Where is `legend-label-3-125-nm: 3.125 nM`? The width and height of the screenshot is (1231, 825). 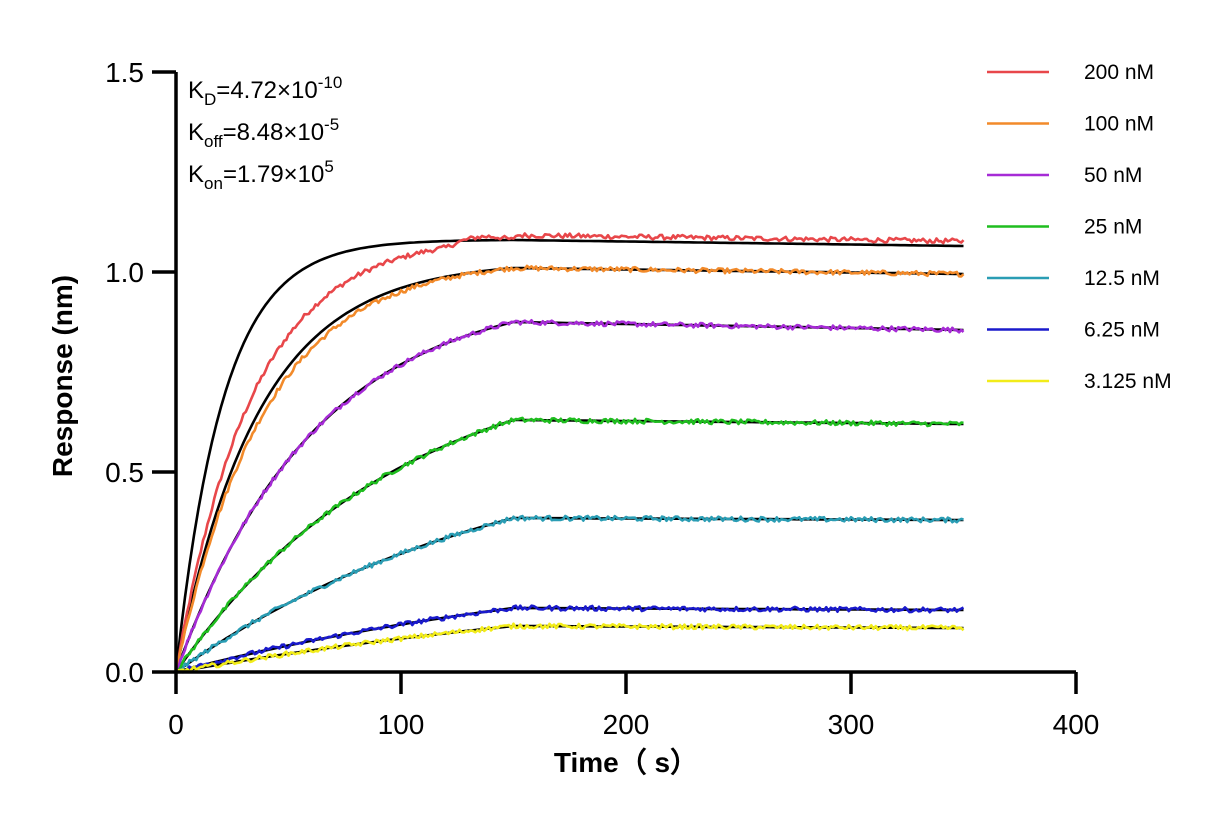
legend-label-3-125-nm: 3.125 nM is located at coordinates (1128, 381).